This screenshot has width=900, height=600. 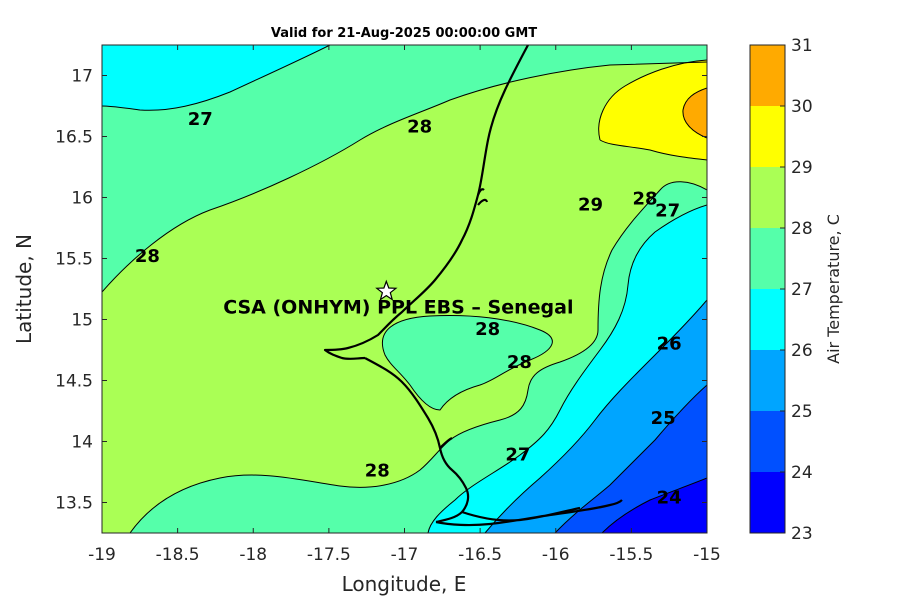 I want to click on x-tick-label: -17.5, so click(x=329, y=555).